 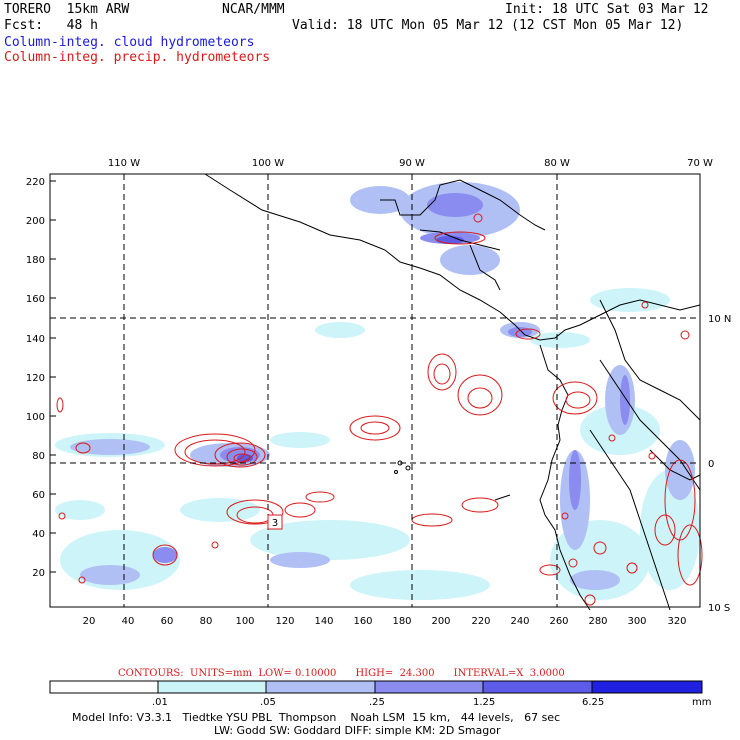 I want to click on lon-label: 110 W, so click(x=124, y=163).